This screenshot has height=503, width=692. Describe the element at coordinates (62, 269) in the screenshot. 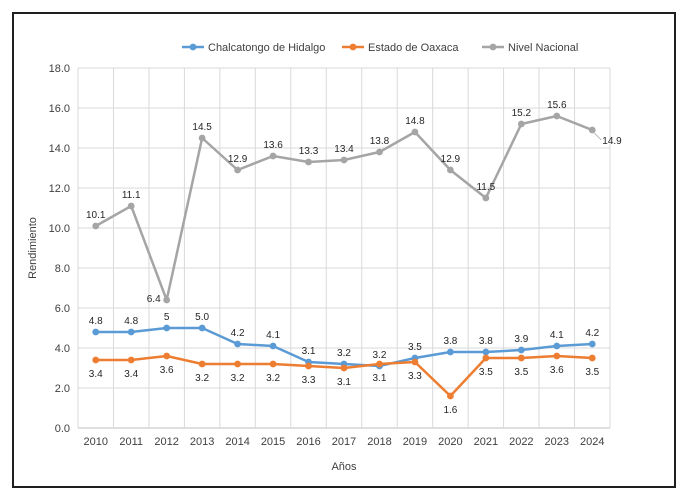

I see `y-tick-label: 8.0` at that location.